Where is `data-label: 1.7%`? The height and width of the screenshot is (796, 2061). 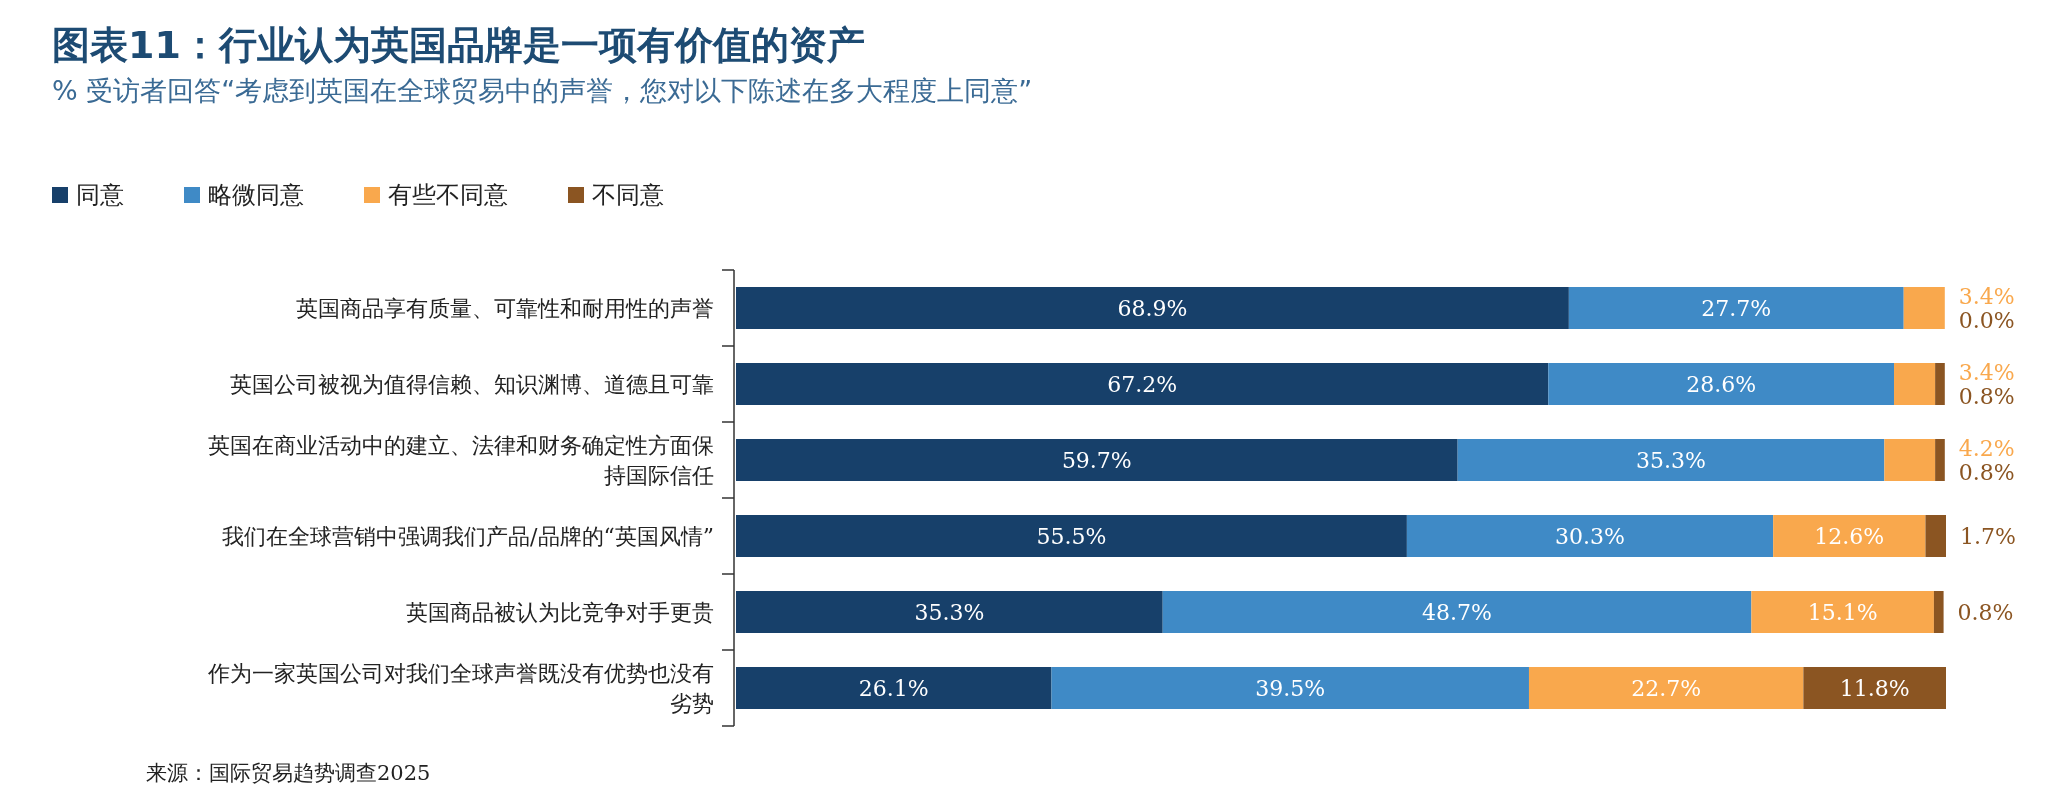 data-label: 1.7% is located at coordinates (1988, 536).